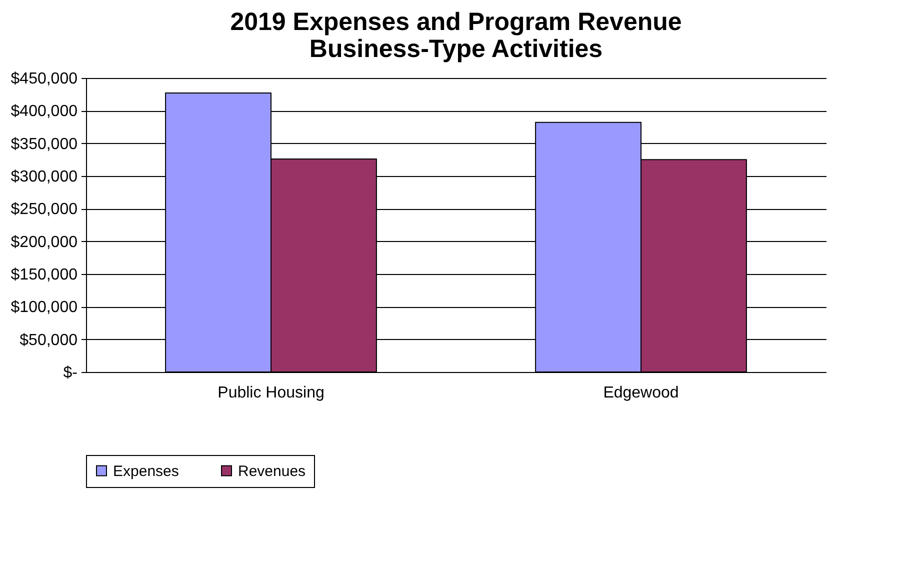 This screenshot has height=564, width=915. Describe the element at coordinates (272, 471) in the screenshot. I see `legend-label: Revenues` at that location.